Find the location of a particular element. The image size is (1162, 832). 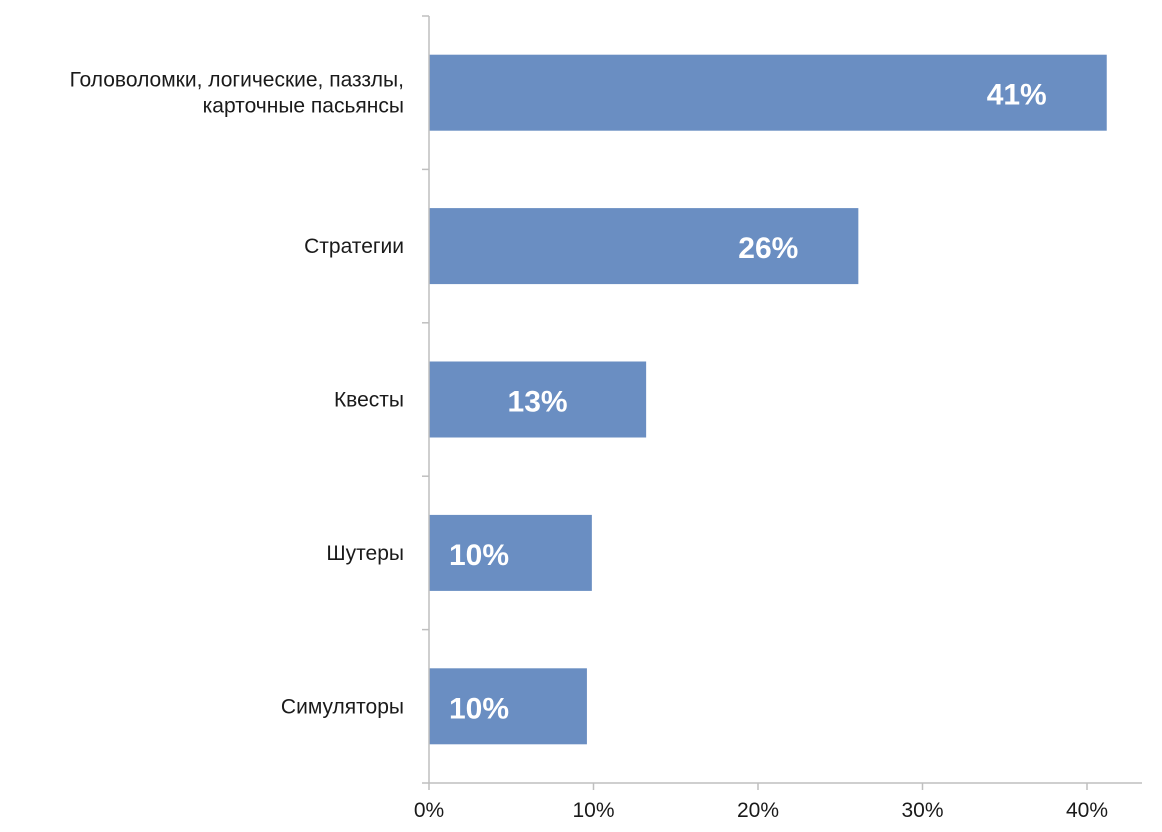

category-label: Шутеры is located at coordinates (365, 553).